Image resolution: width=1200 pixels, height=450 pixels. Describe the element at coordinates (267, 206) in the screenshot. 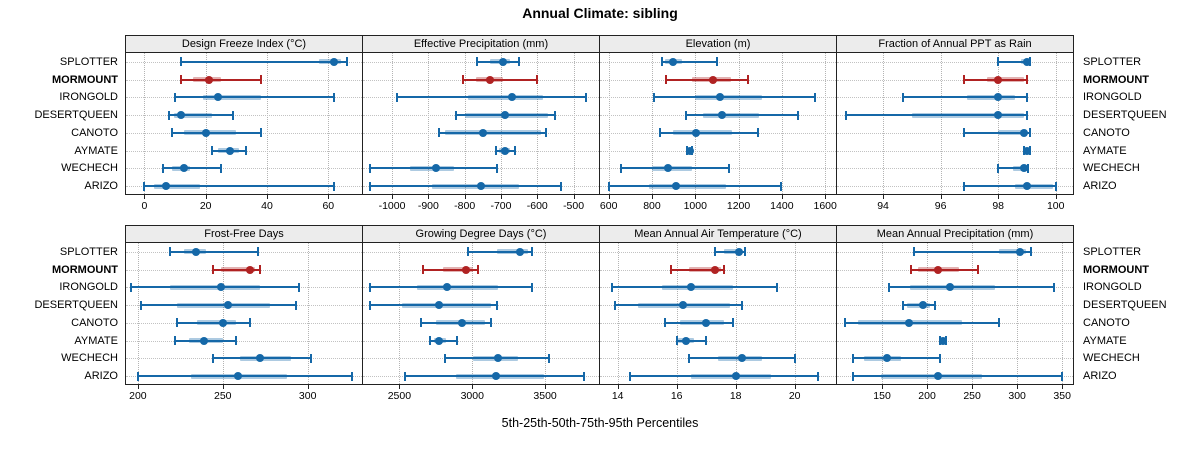

I see `axis-tick-label: 40` at that location.